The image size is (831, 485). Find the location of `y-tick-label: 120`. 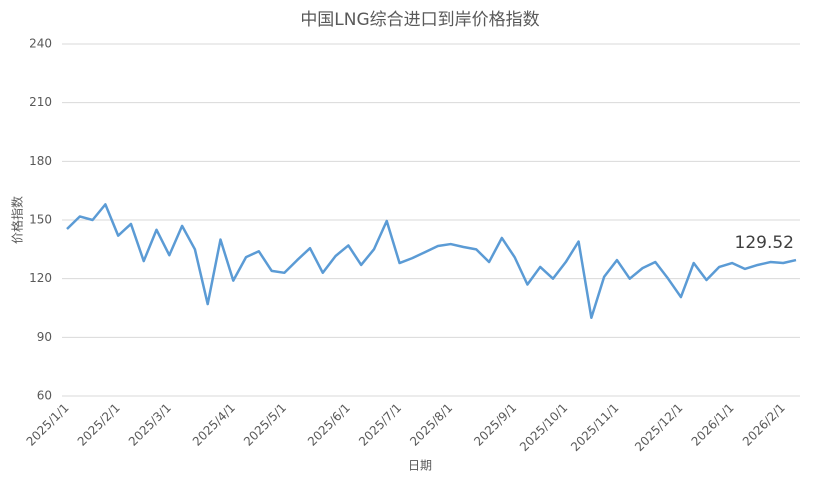

y-tick-label: 120 is located at coordinates (40, 278).